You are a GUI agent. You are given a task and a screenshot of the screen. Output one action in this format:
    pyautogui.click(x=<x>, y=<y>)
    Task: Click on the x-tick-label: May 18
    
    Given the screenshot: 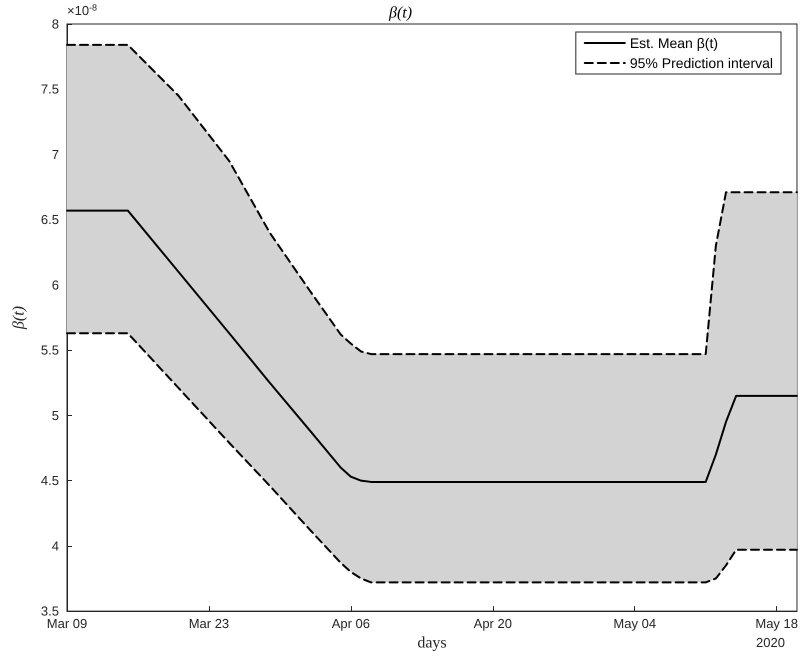 What is the action you would take?
    pyautogui.click(x=776, y=624)
    